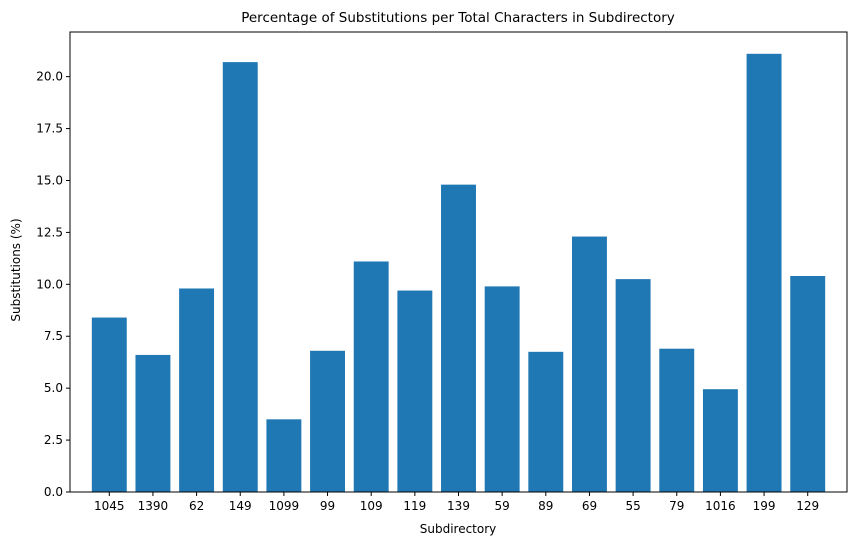  What do you see at coordinates (414, 506) in the screenshot?
I see `x-tick-label: 119` at bounding box center [414, 506].